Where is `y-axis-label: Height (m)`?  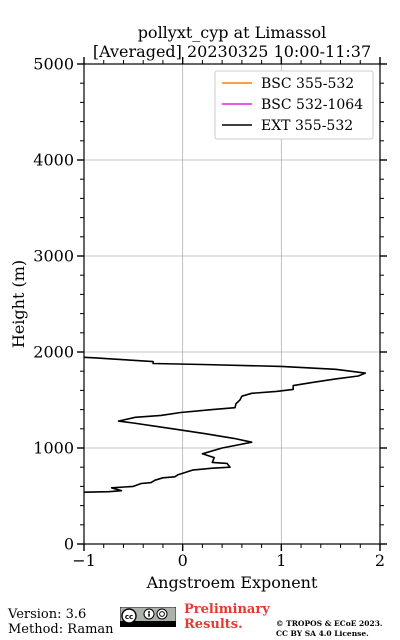 y-axis-label: Height (m) is located at coordinates (18, 304).